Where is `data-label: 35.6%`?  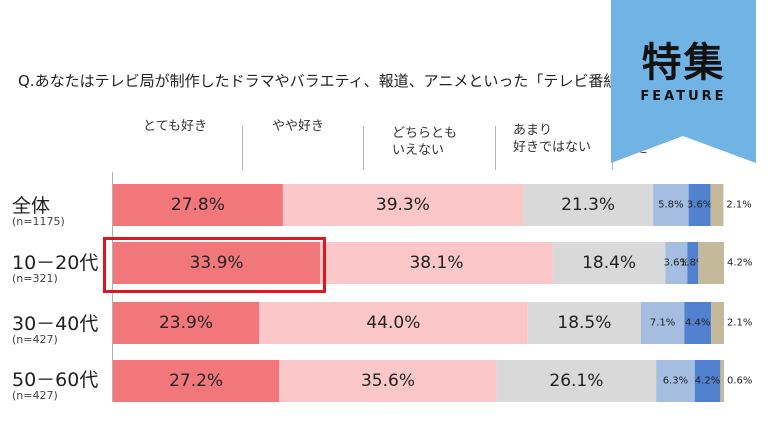
data-label: 35.6% is located at coordinates (388, 381).